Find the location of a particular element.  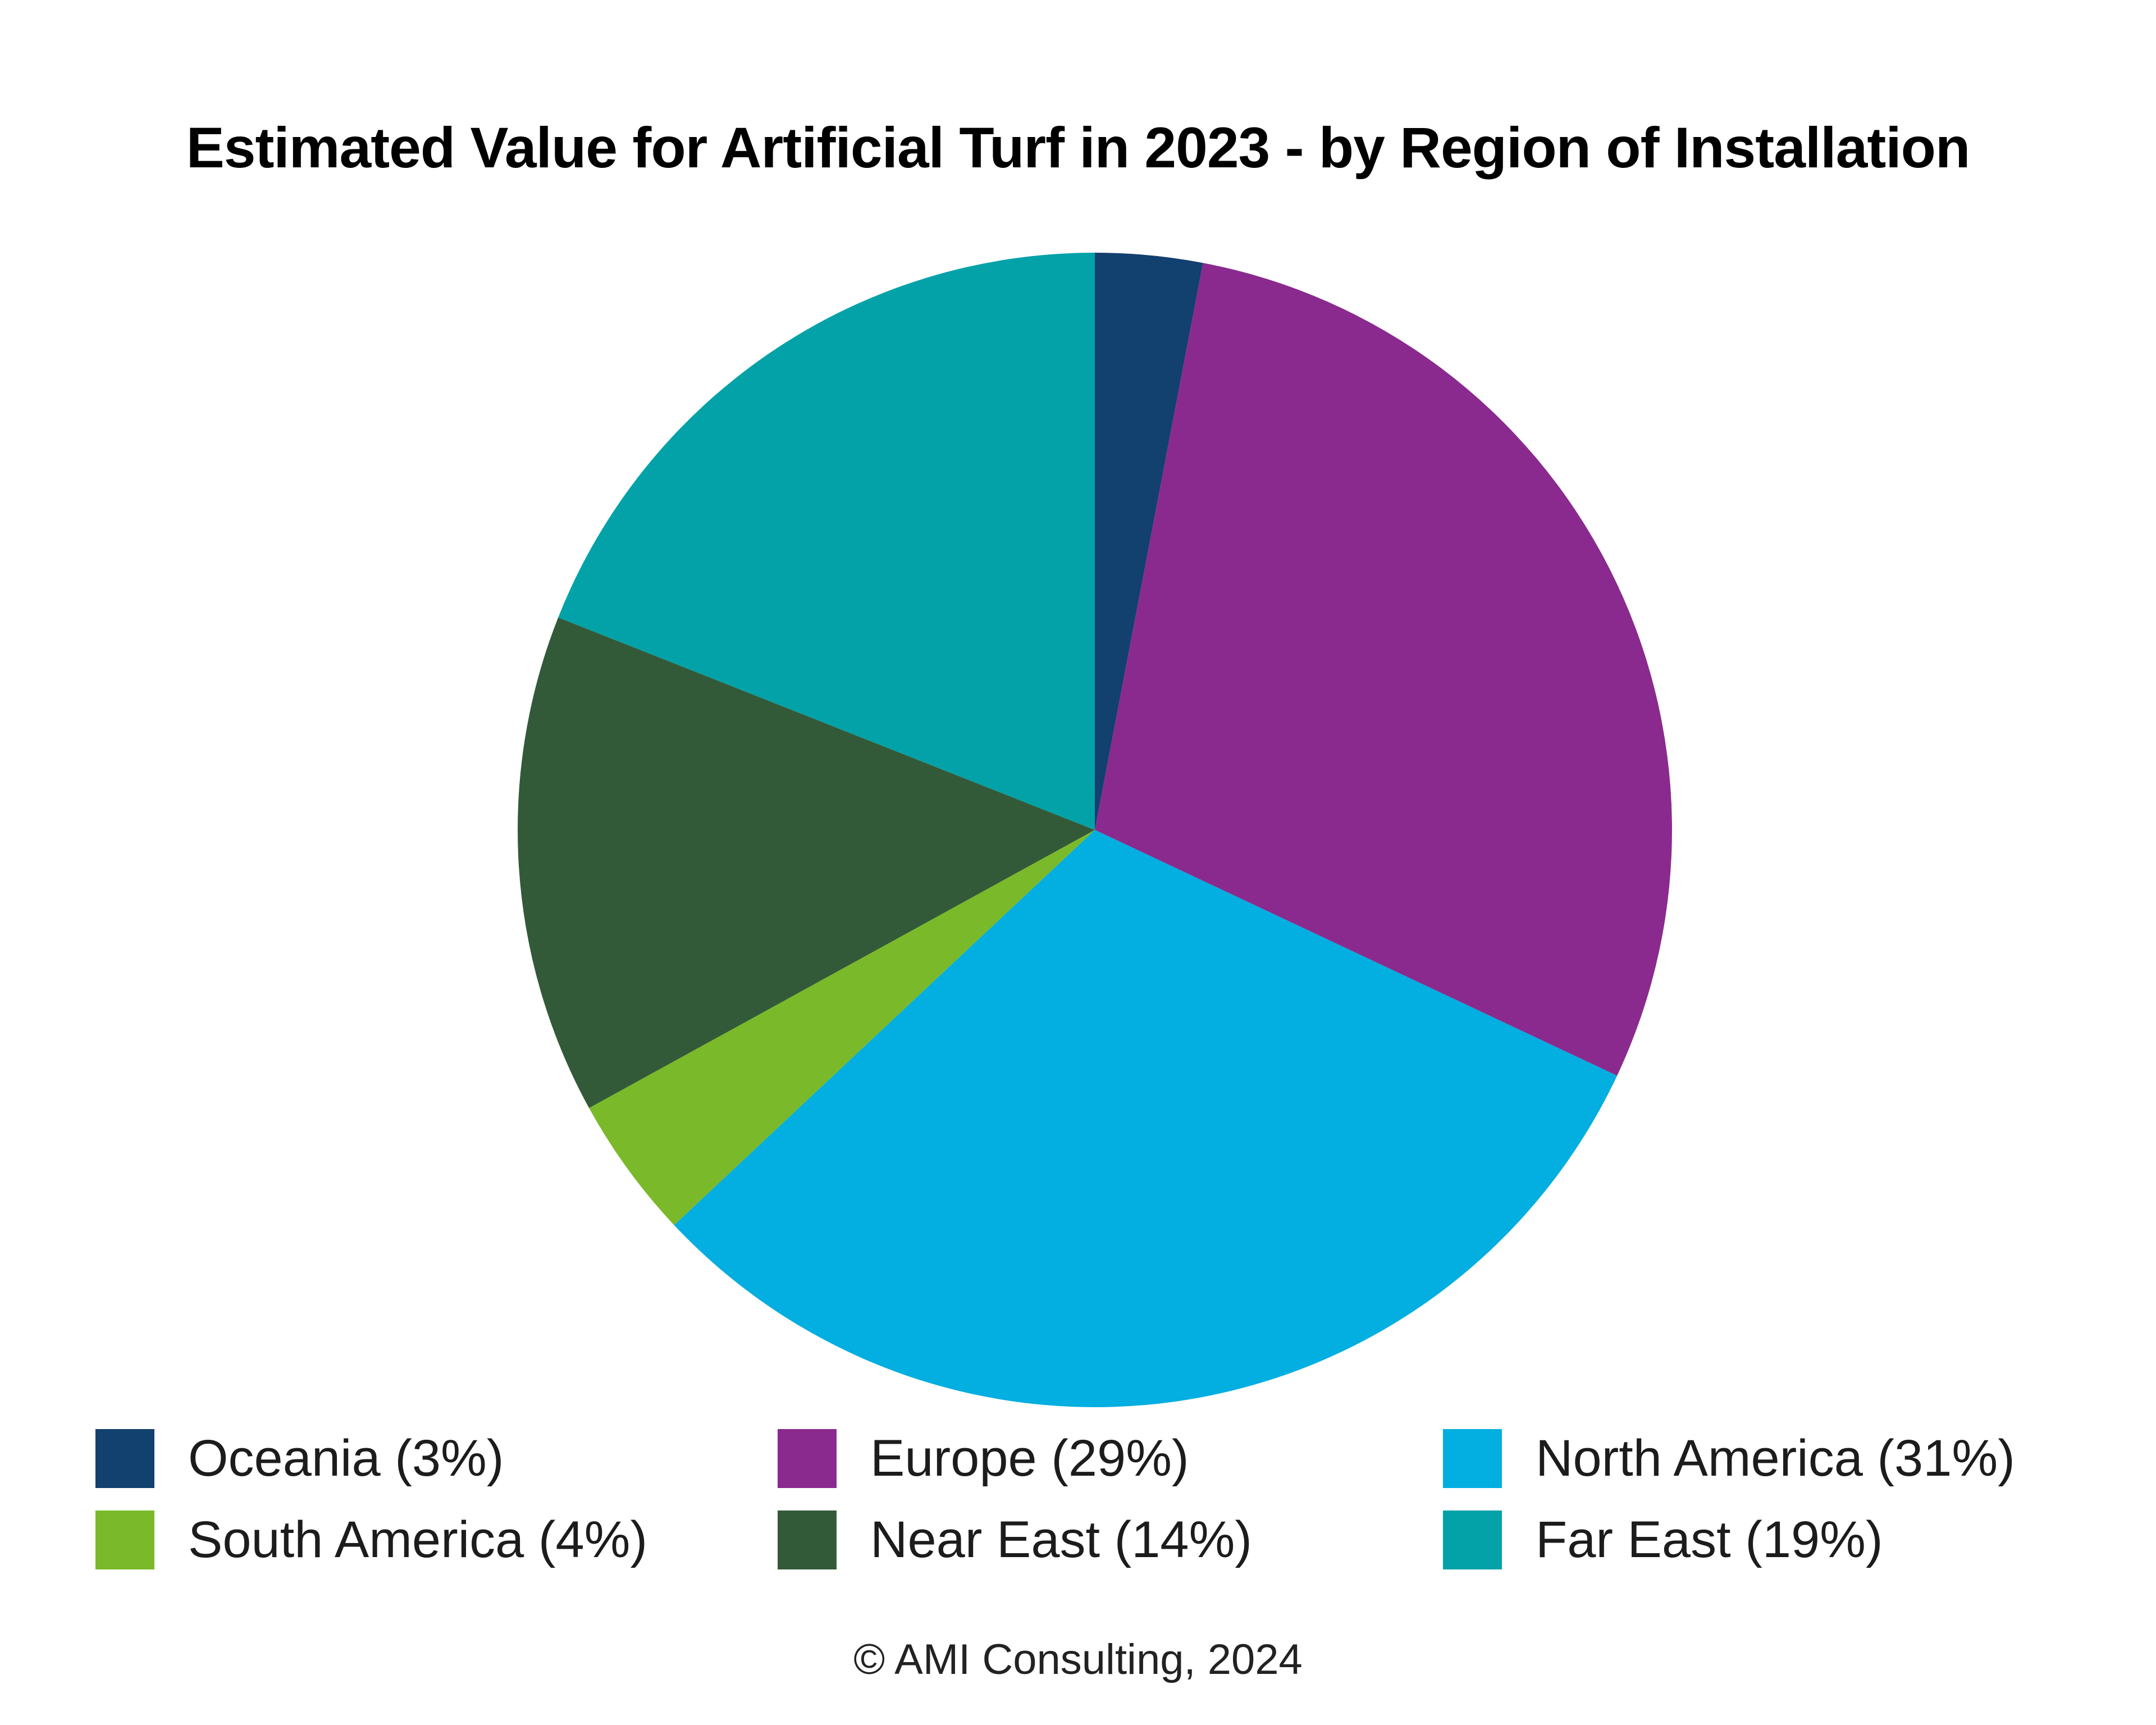

legend-swatch-oceania is located at coordinates (124, 1458).